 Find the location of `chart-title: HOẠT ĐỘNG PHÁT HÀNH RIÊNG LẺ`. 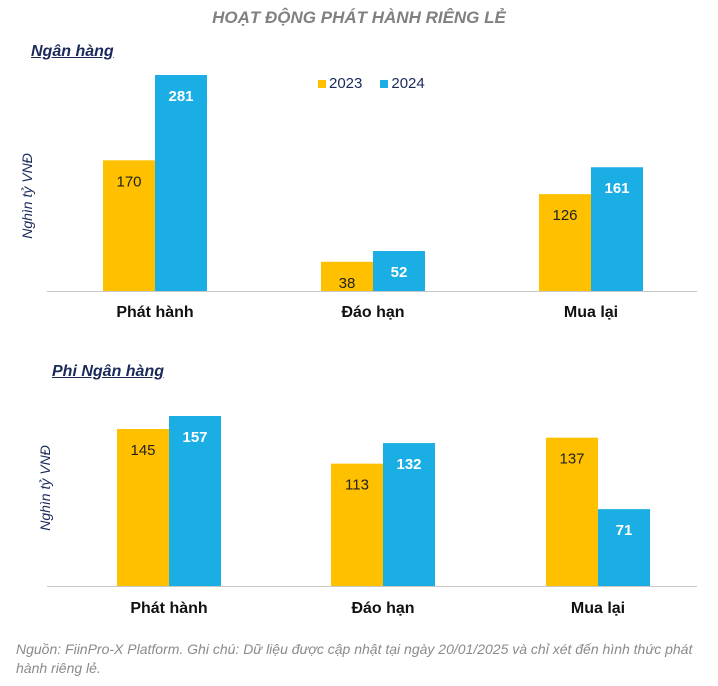

chart-title: HOẠT ĐỘNG PHÁT HÀNH RIÊNG LẺ is located at coordinates (359, 17).